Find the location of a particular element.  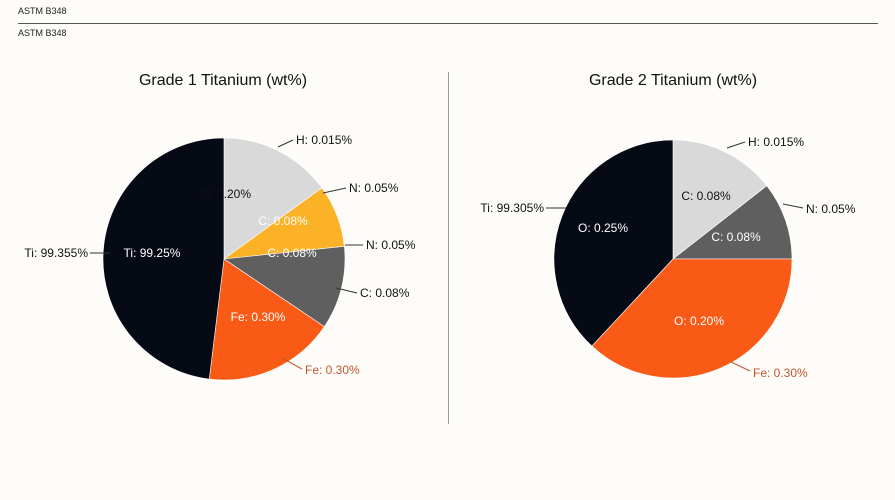

slice-label-c-gray-grade-2: C: 0.08% is located at coordinates (736, 237).